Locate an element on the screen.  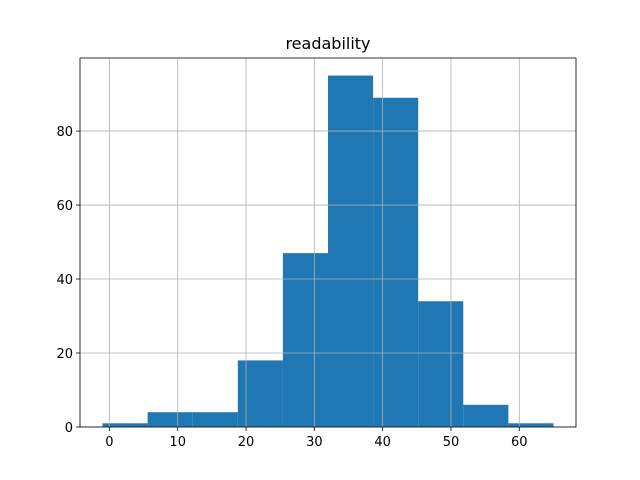
x-tick-label: 10 is located at coordinates (177, 442).